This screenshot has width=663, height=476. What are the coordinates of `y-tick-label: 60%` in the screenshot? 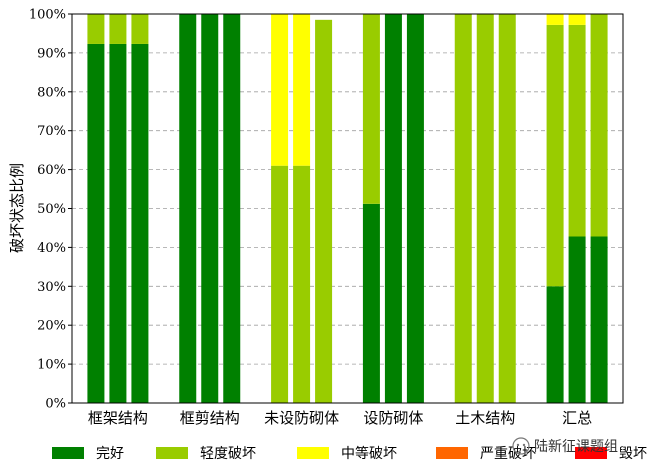 It's located at (51, 170).